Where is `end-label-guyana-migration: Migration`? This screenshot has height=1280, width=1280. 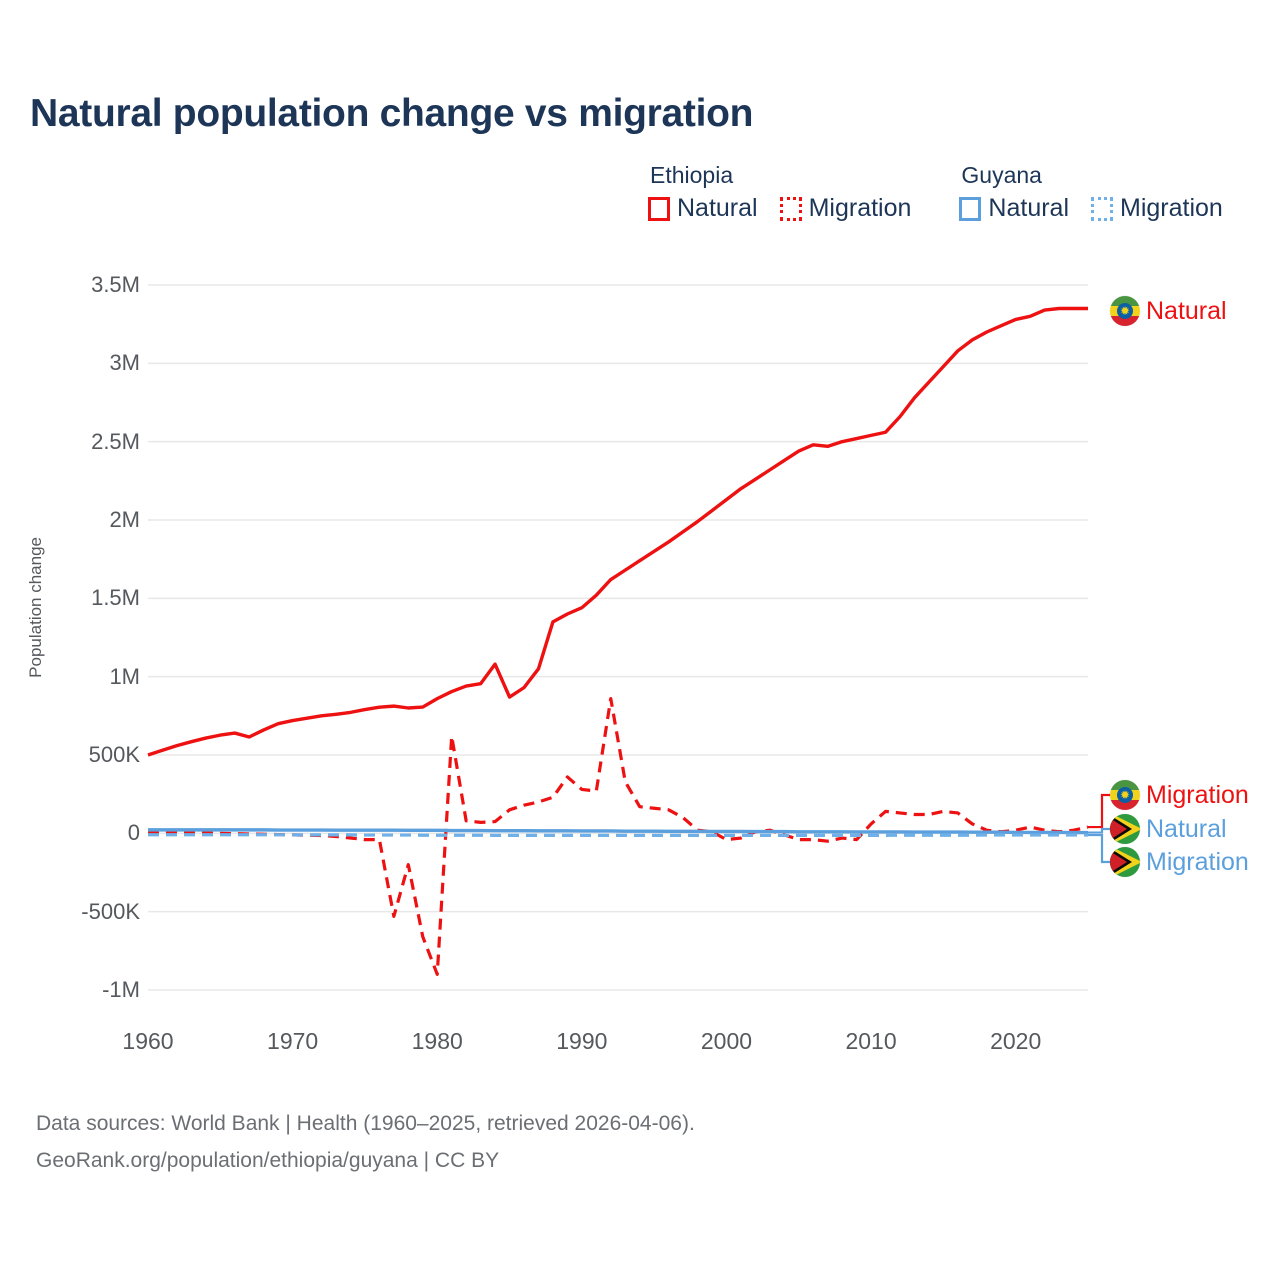
end-label-guyana-migration: Migration is located at coordinates (1179, 862).